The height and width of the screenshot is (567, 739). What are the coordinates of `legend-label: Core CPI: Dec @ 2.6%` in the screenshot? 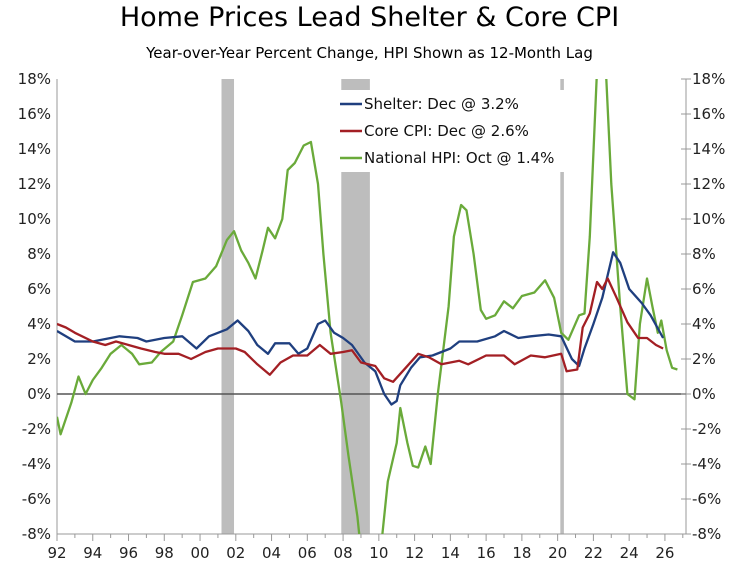 It's located at (446, 131).